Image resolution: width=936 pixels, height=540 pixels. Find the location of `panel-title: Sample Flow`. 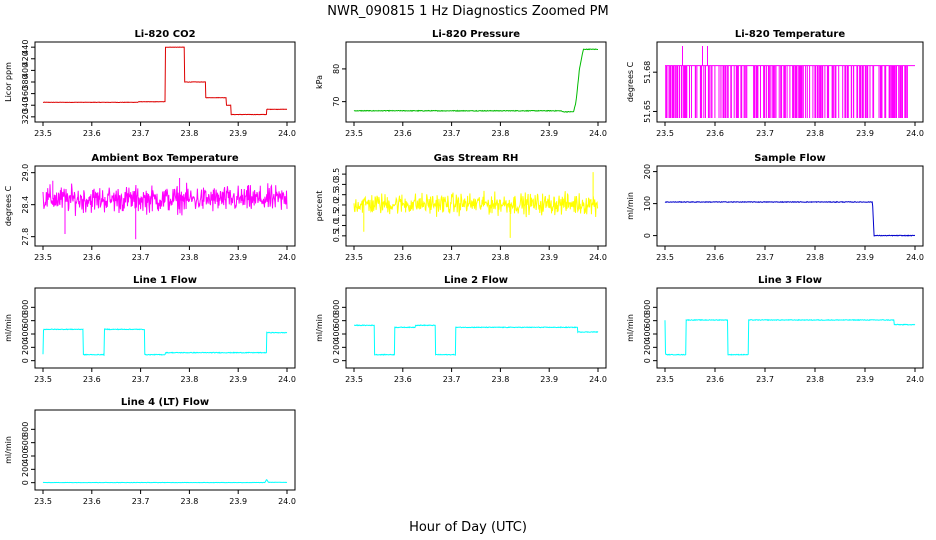

panel-title: Sample Flow is located at coordinates (790, 158).